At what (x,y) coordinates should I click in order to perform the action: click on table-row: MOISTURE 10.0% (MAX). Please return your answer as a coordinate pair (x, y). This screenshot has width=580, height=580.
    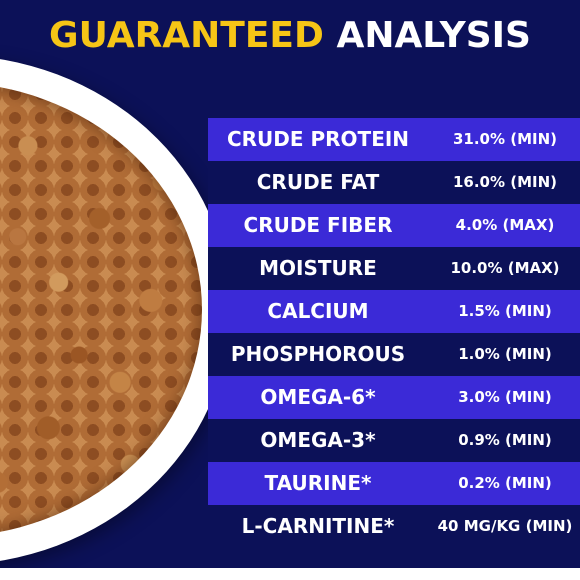
    Looking at the image, I should click on (394, 268).